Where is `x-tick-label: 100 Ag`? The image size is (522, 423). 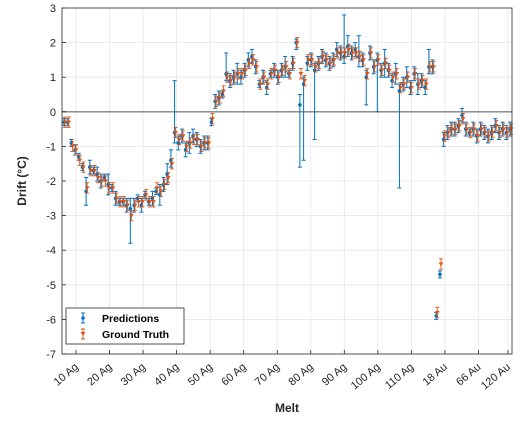
x-tick-label: 100 Ag is located at coordinates (366, 376).